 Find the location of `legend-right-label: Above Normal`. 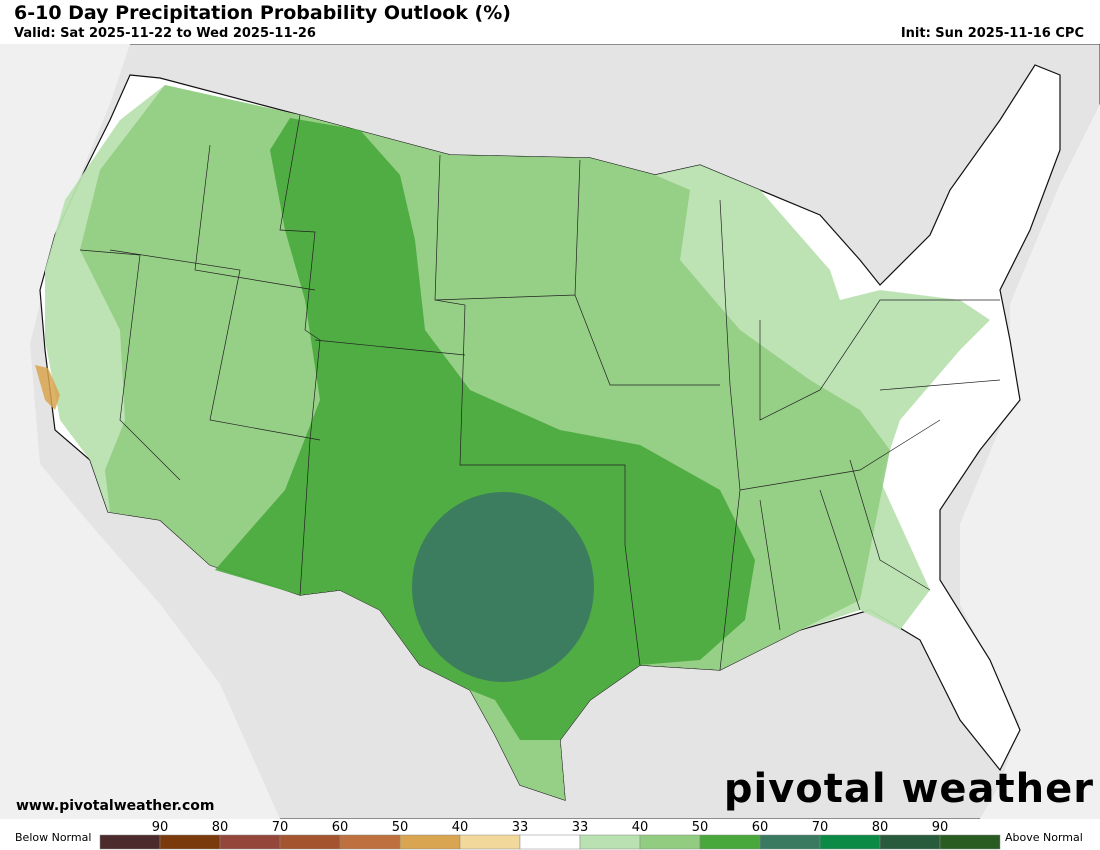

legend-right-label: Above Normal is located at coordinates (1044, 837).